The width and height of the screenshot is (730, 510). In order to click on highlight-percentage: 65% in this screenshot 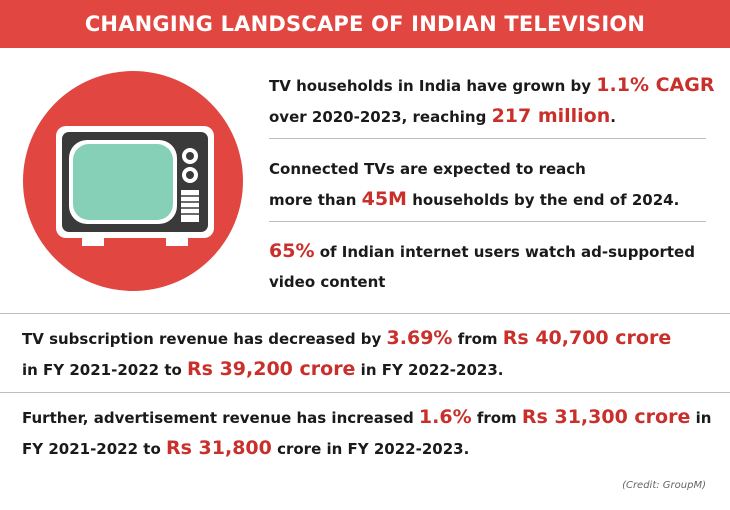, I will do `click(292, 251)`.